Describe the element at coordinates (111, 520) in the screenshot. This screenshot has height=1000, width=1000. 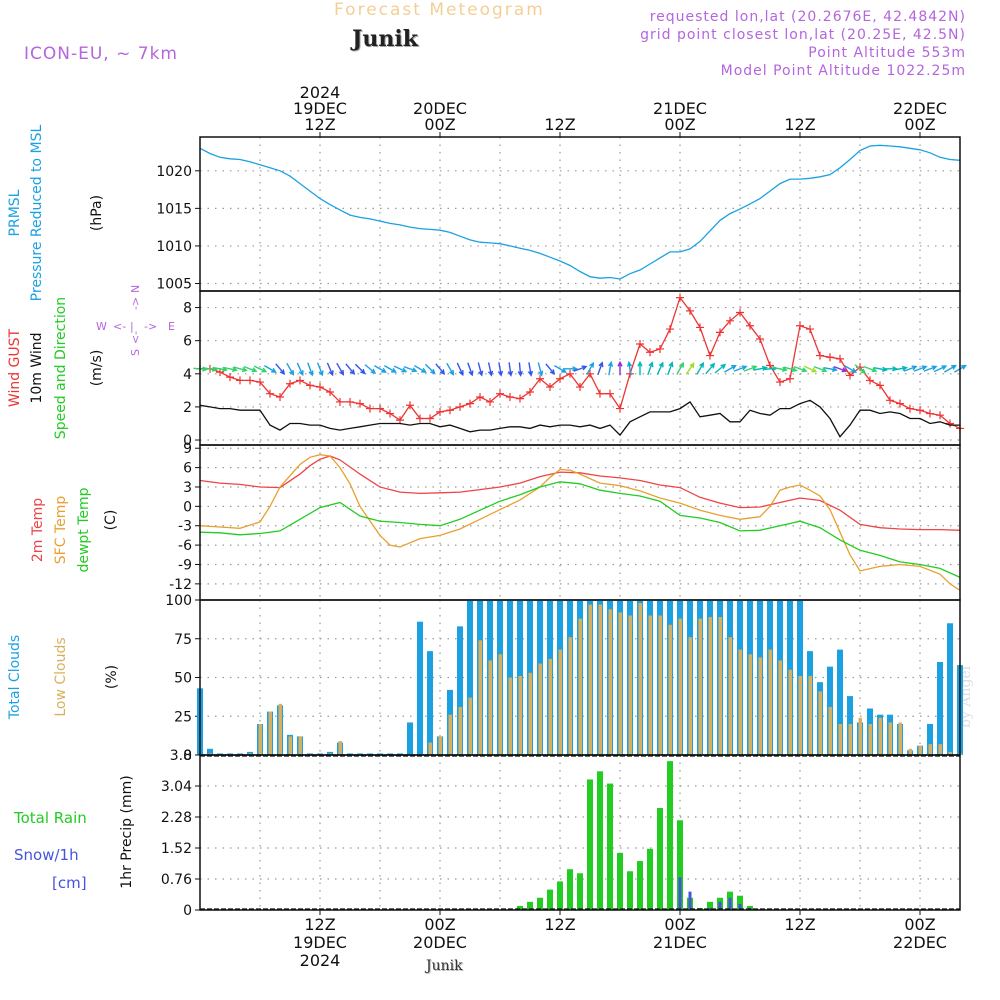
I see `temp-unit: (C)` at that location.